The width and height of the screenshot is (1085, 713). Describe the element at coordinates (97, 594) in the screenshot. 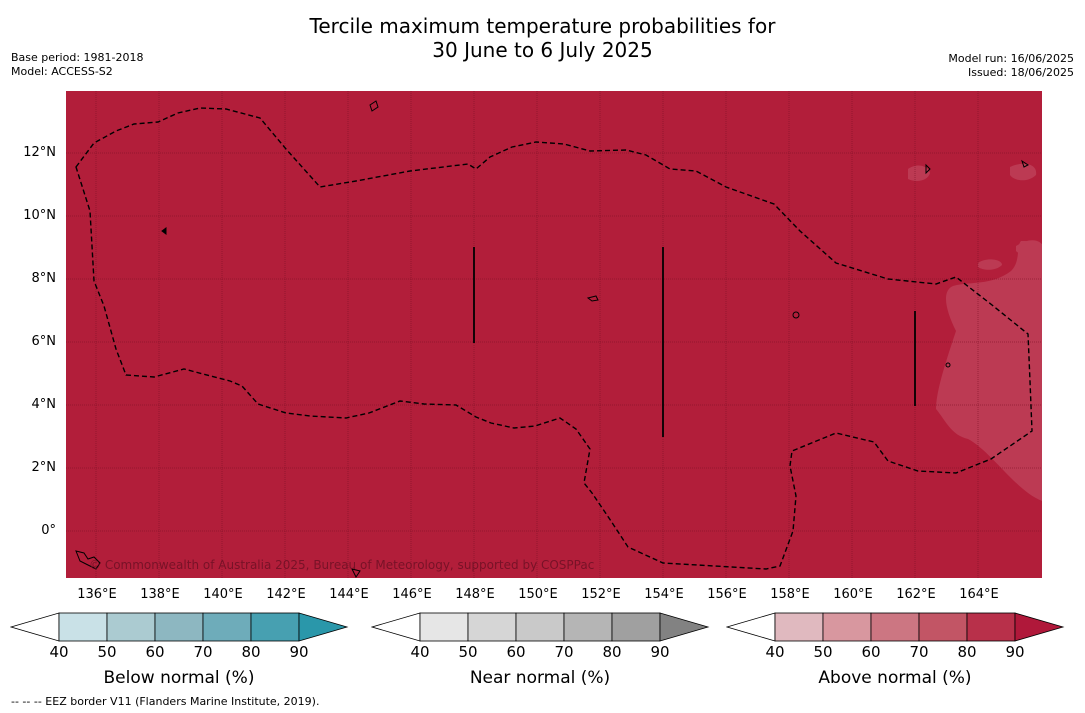

I see `lon-label: 136°E` at that location.